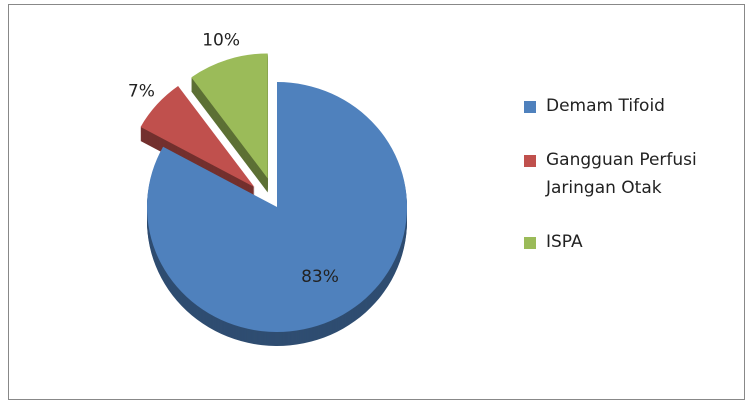 The width and height of the screenshot is (749, 404). What do you see at coordinates (141, 91) in the screenshot?
I see `data-label: 7%` at bounding box center [141, 91].